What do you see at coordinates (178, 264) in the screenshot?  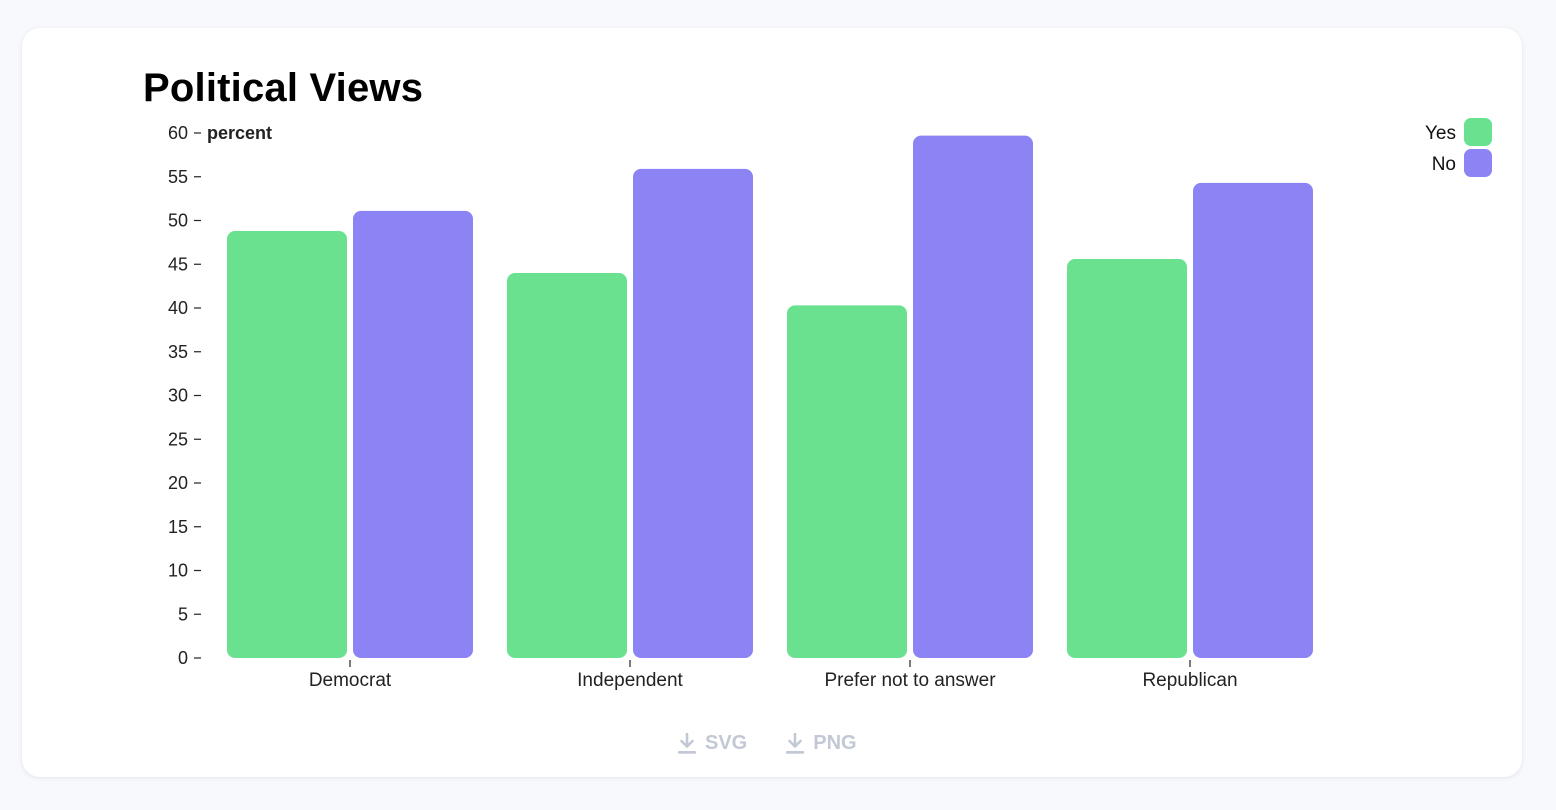 I see `y-tick-label: 45` at bounding box center [178, 264].